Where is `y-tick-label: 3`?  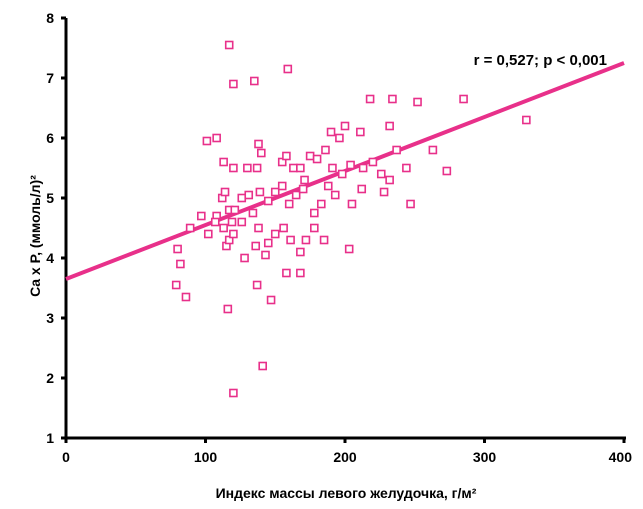
y-tick-label: 3 is located at coordinates (50, 318).